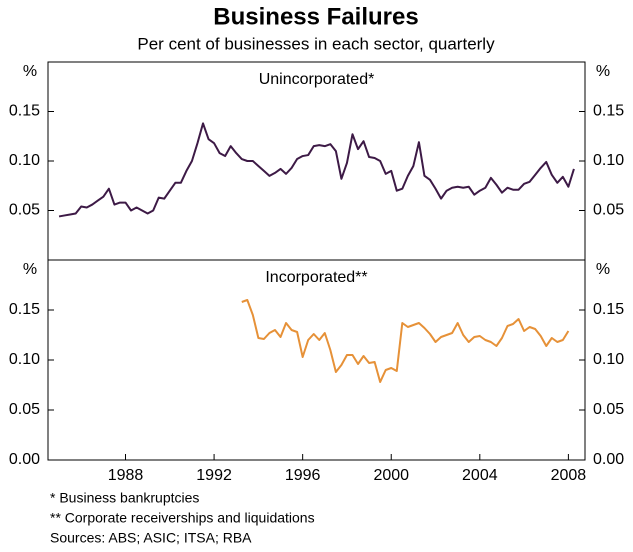 The width and height of the screenshot is (633, 552). I want to click on footnote: Sources: ABS; ASIC; ITSA; RBA, so click(151, 538).